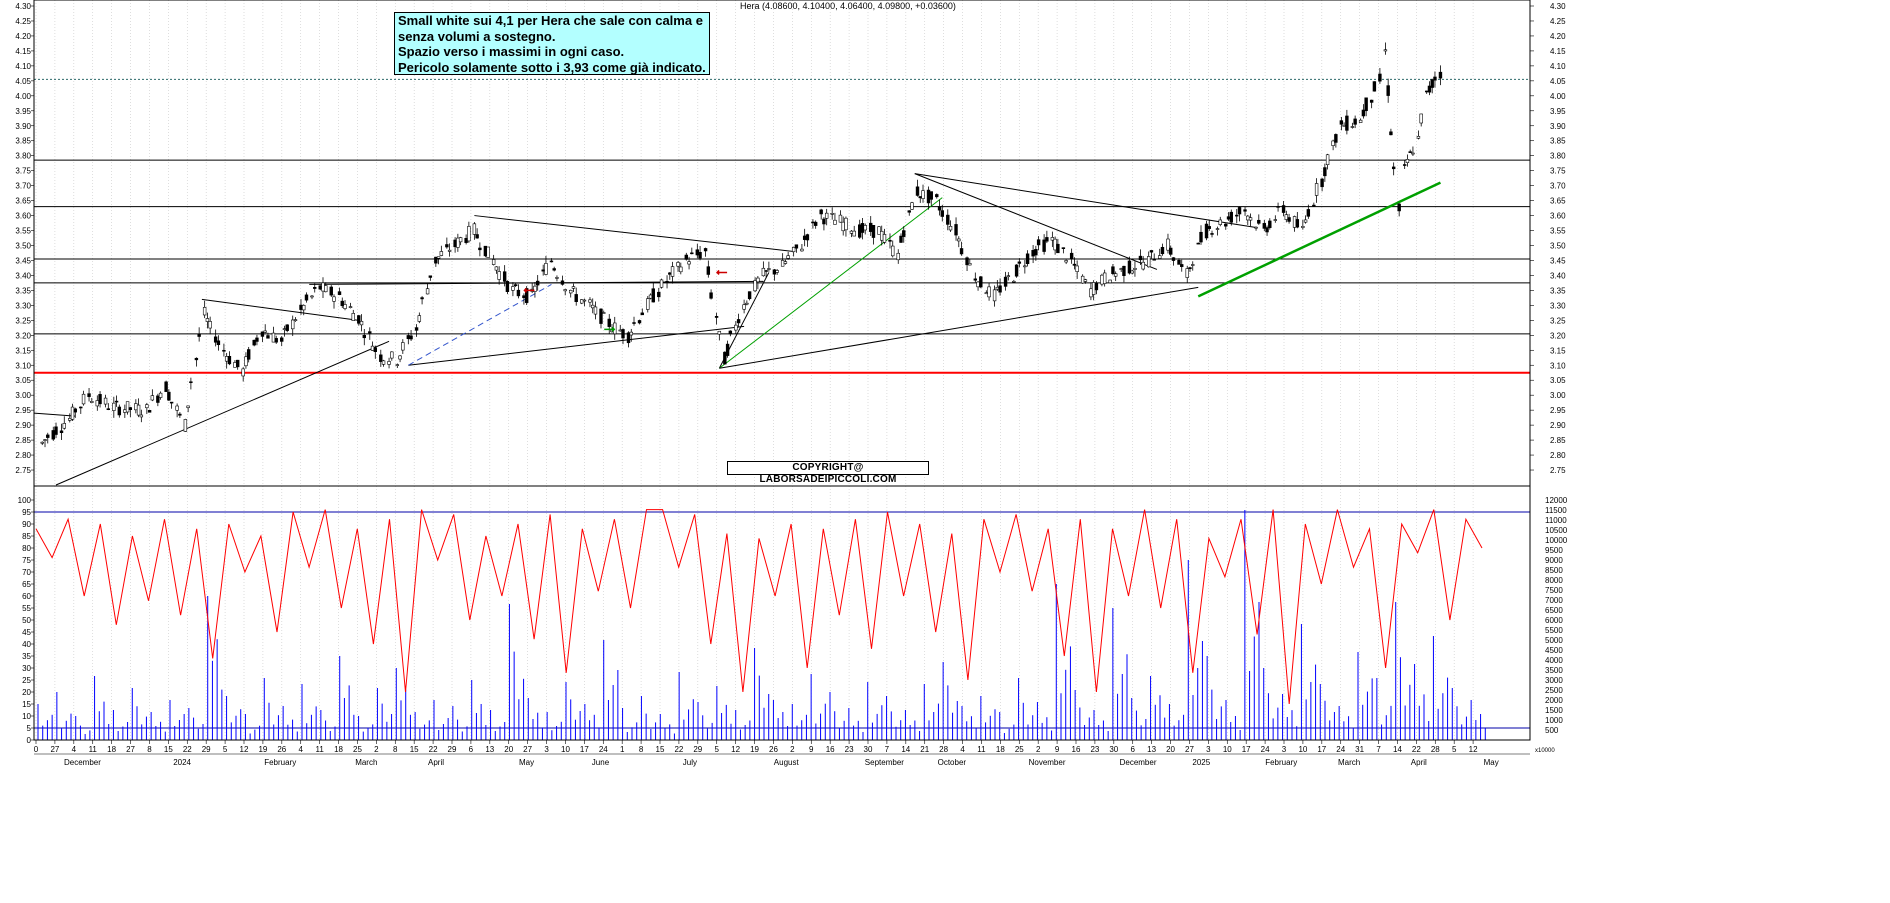 The image size is (1890, 903). Describe the element at coordinates (477, 36) in the screenshot. I see `note-line: senza volumi a sostegno.` at that location.